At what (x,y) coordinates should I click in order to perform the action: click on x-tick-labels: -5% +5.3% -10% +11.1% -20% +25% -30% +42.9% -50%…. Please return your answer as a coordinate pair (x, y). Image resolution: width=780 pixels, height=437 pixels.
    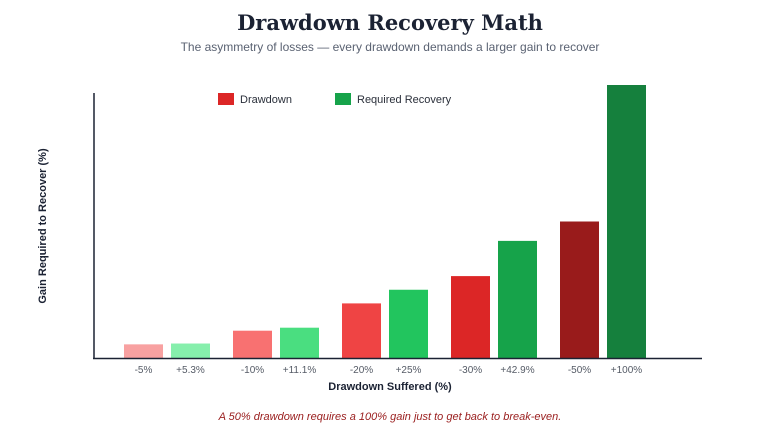
    Looking at the image, I should click on (389, 370).